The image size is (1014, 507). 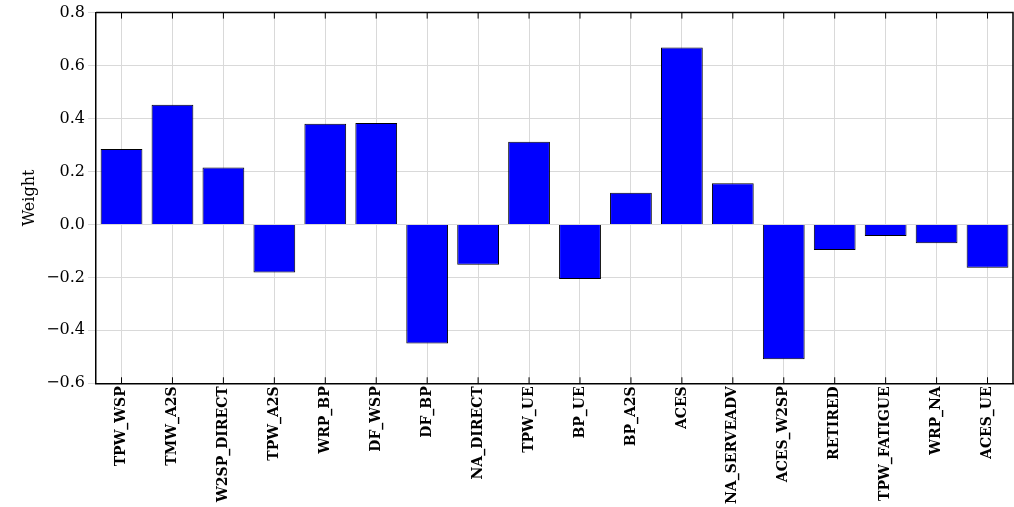 I want to click on y-axis-title: Weight, so click(x=28, y=198).